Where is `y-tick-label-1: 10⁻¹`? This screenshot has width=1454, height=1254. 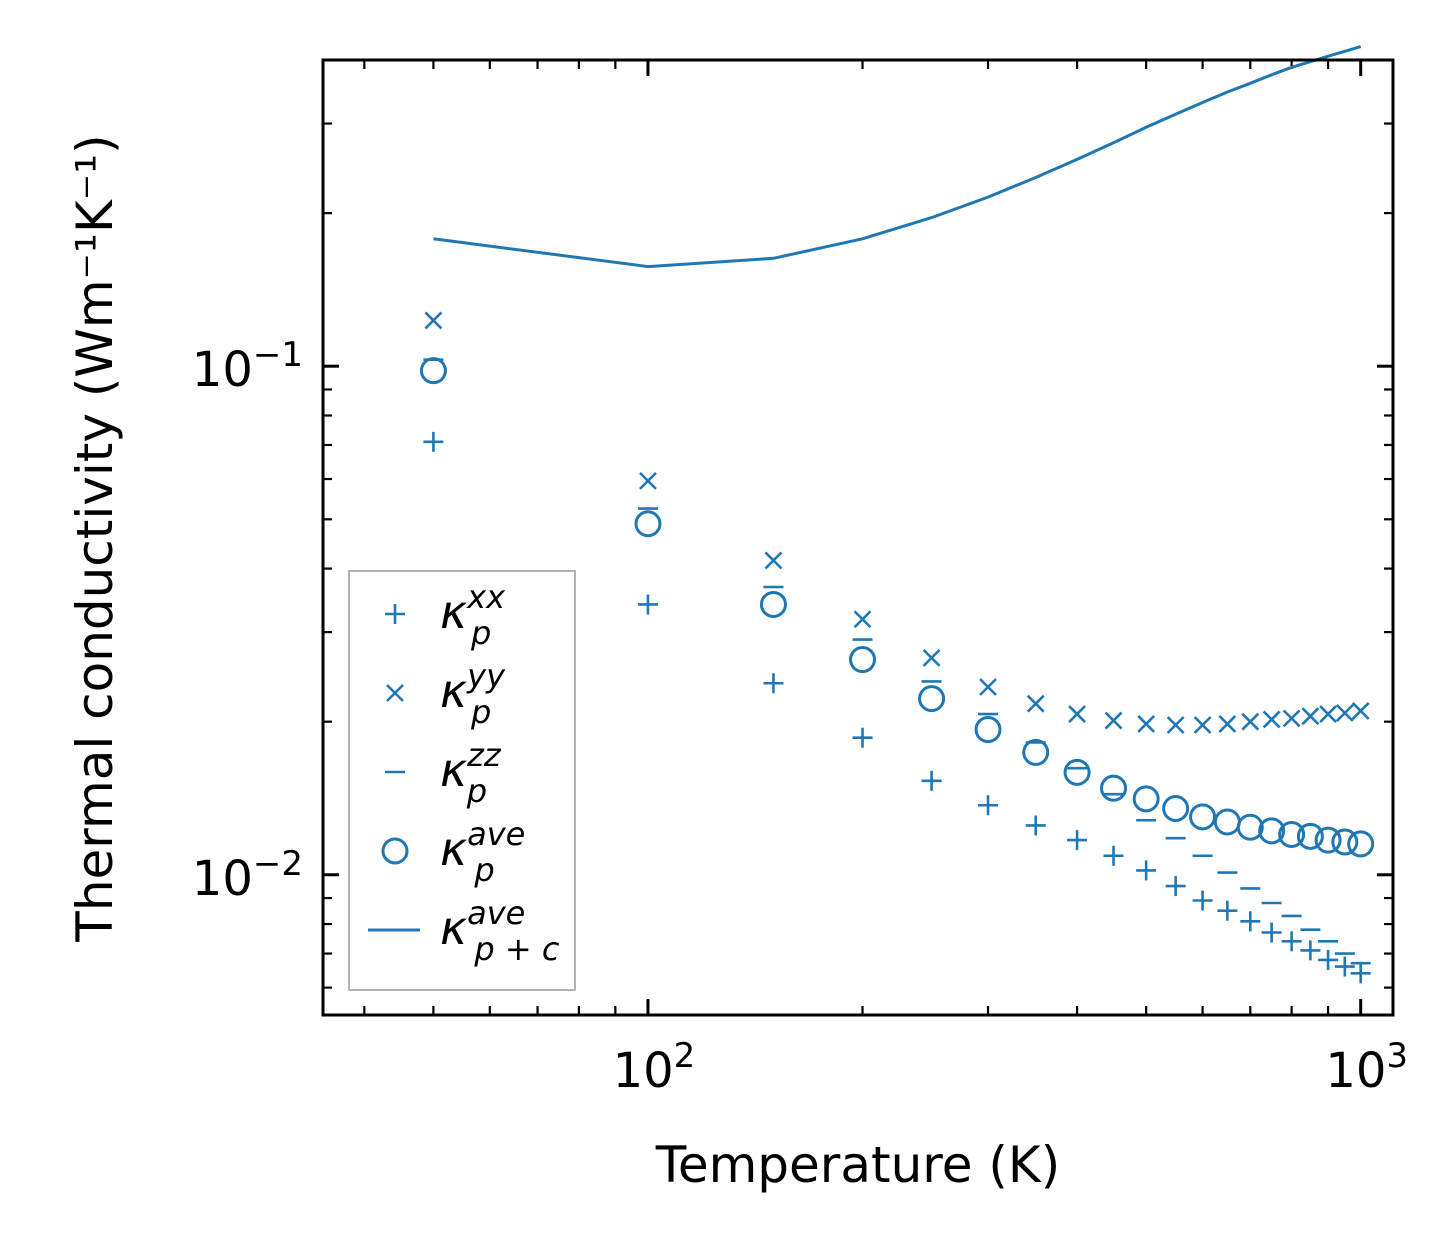
y-tick-label-1: 10⁻¹ is located at coordinates (247, 366).